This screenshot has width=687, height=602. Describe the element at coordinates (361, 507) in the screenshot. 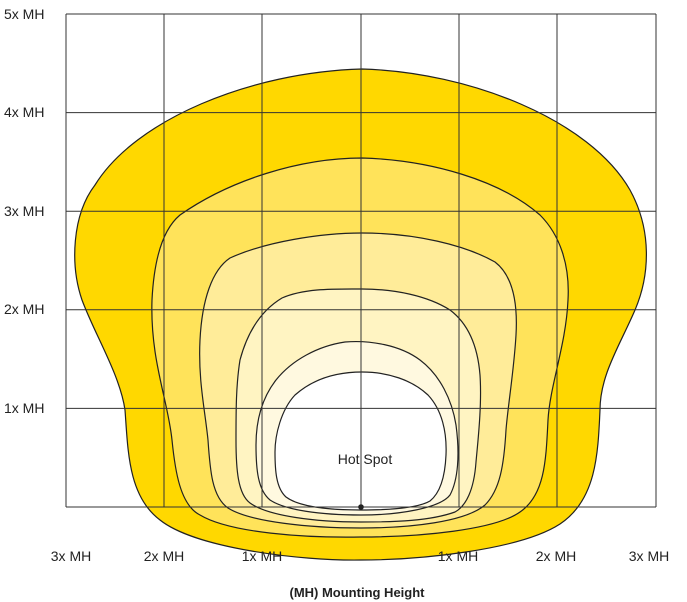

I see `hotspot-marker` at that location.